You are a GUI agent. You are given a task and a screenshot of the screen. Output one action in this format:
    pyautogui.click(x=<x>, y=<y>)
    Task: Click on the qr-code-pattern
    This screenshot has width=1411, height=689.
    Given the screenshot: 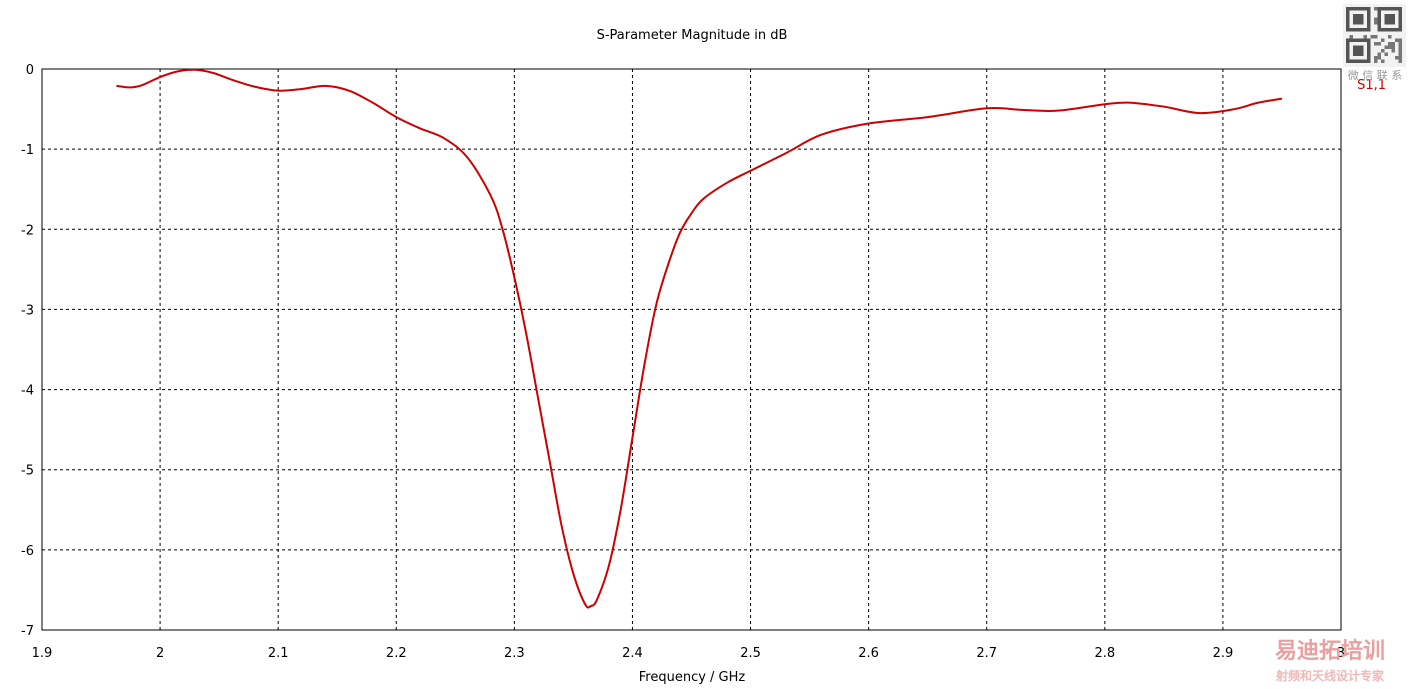 What is the action you would take?
    pyautogui.click(x=1374, y=35)
    